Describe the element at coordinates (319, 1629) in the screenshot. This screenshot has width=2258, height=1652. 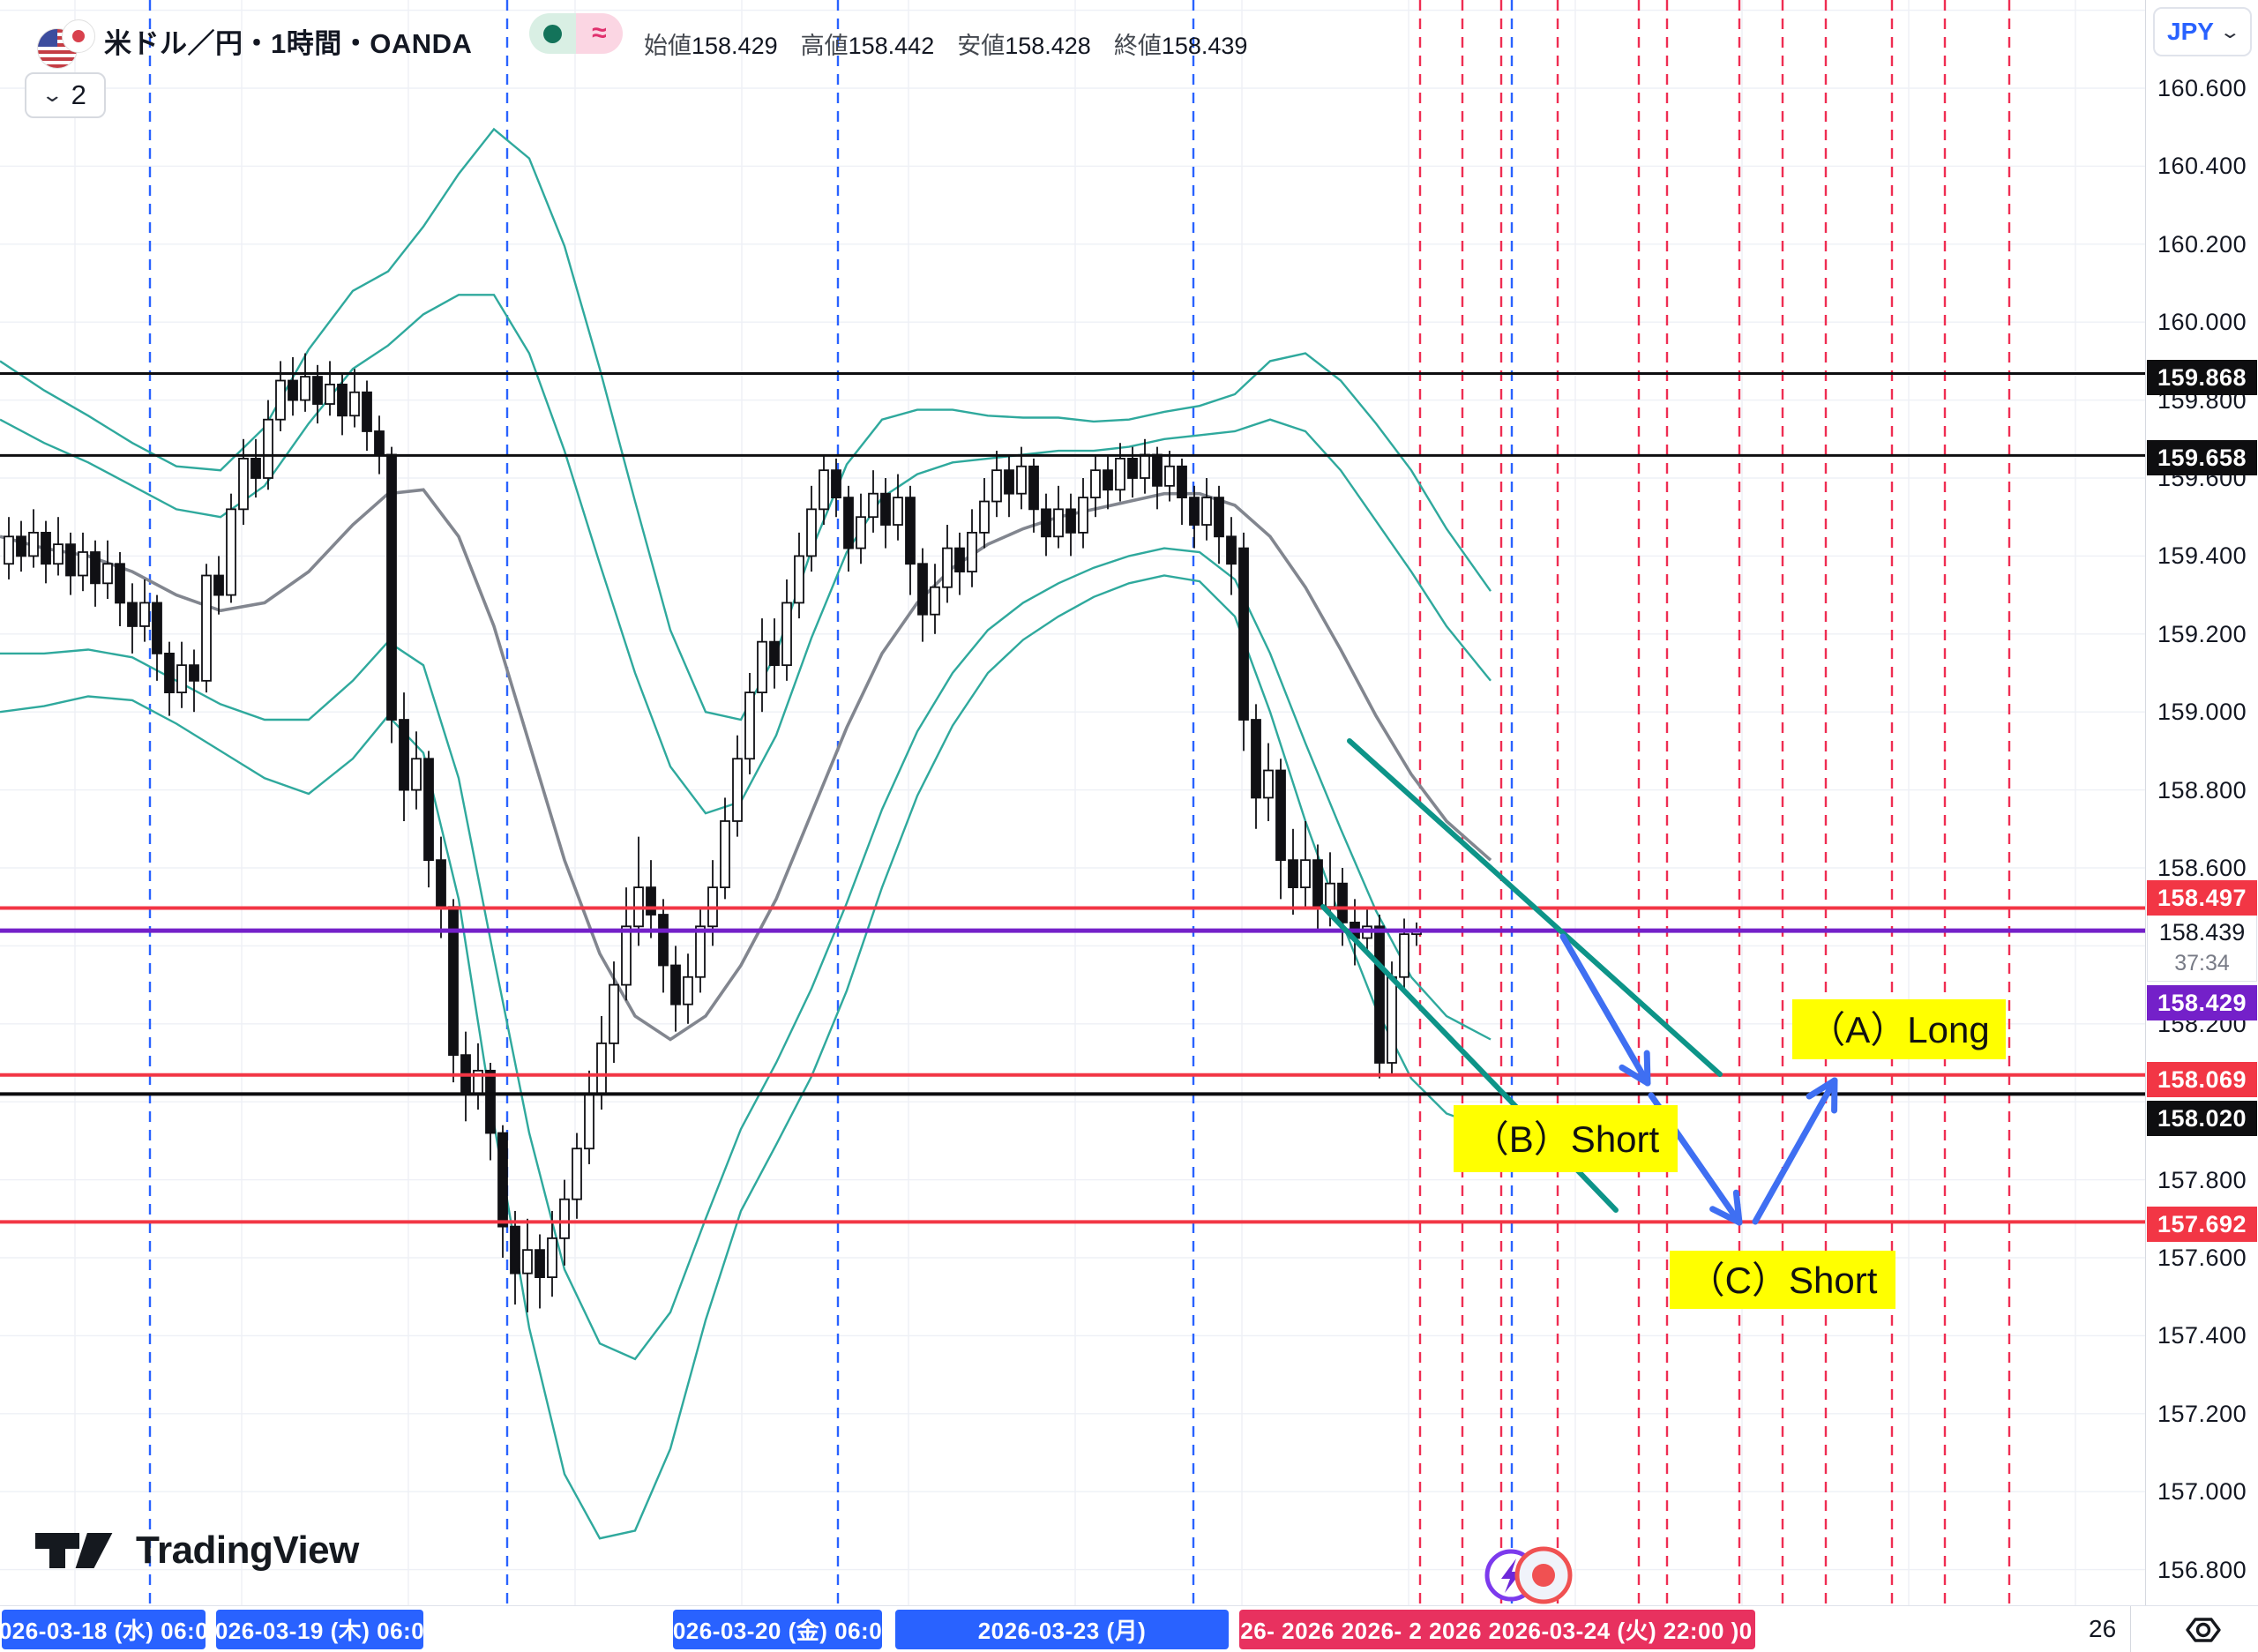
I see `time-range-label: 2026-03-19 (木) 06:00` at that location.